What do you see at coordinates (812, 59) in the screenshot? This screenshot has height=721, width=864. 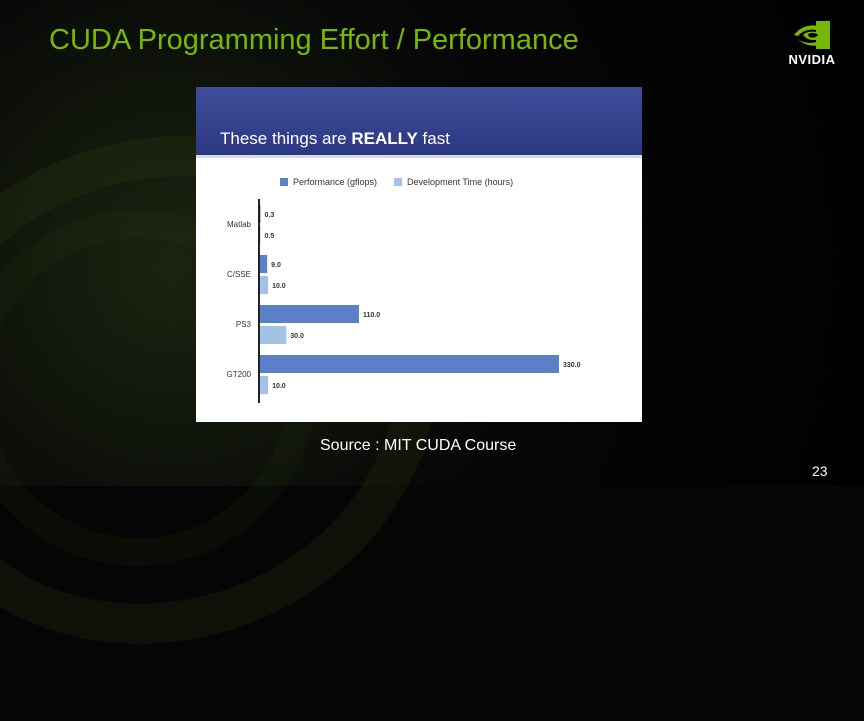 I see `nvidia-logo-text: NVIDIA` at bounding box center [812, 59].